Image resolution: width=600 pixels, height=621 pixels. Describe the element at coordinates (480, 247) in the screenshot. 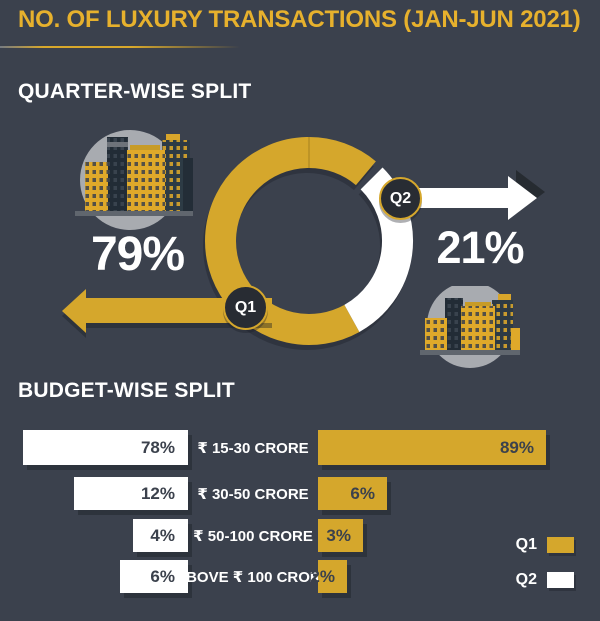

I see `q2-percentage: 21%` at that location.